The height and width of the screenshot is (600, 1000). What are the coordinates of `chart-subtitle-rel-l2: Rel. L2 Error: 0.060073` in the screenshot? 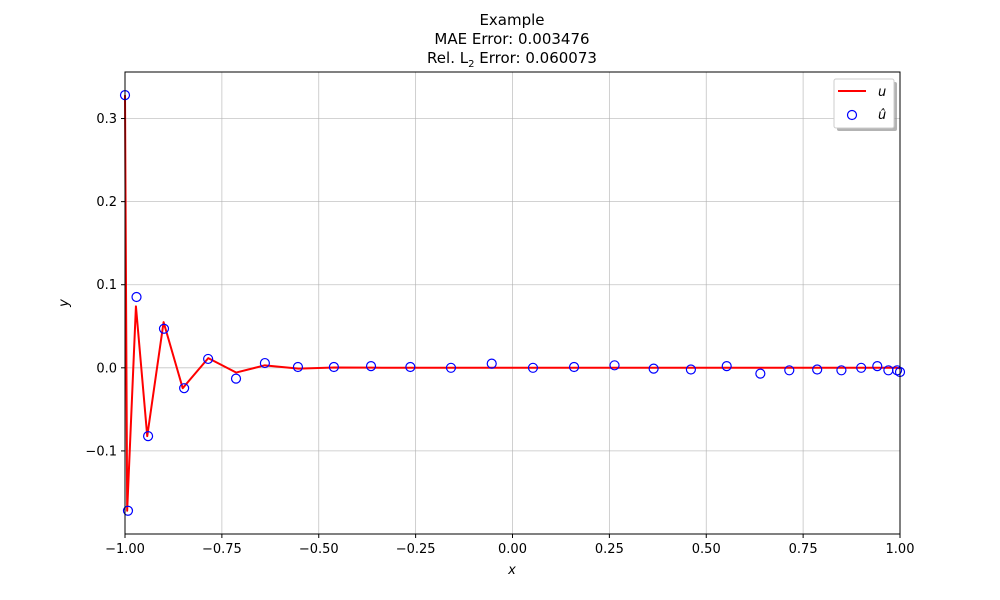 It's located at (512, 59).